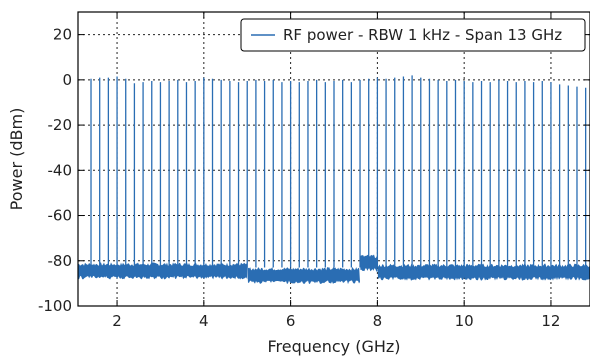  I want to click on legend-box, so click(413, 35).